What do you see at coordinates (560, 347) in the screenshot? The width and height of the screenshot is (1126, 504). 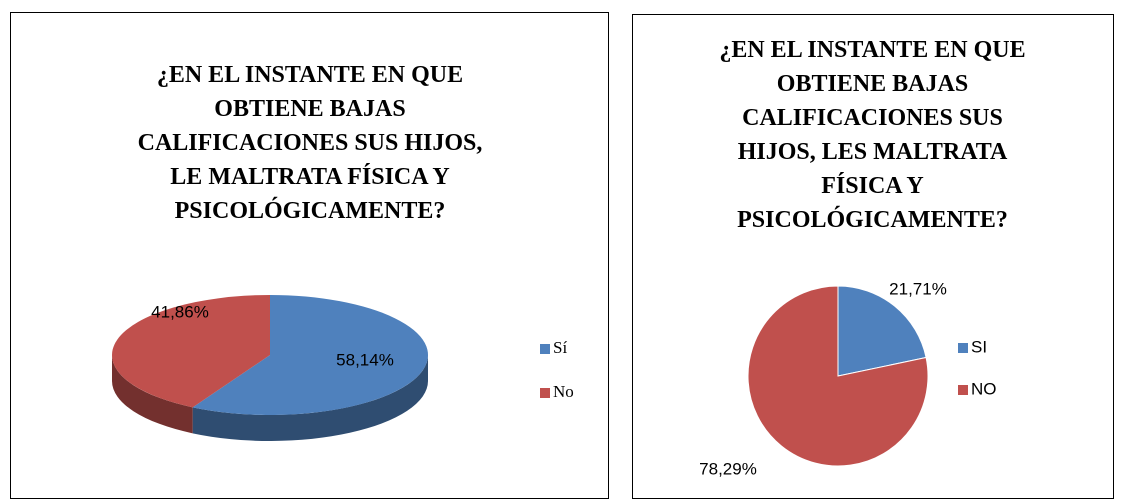 I see `legend-label: Sí` at bounding box center [560, 347].